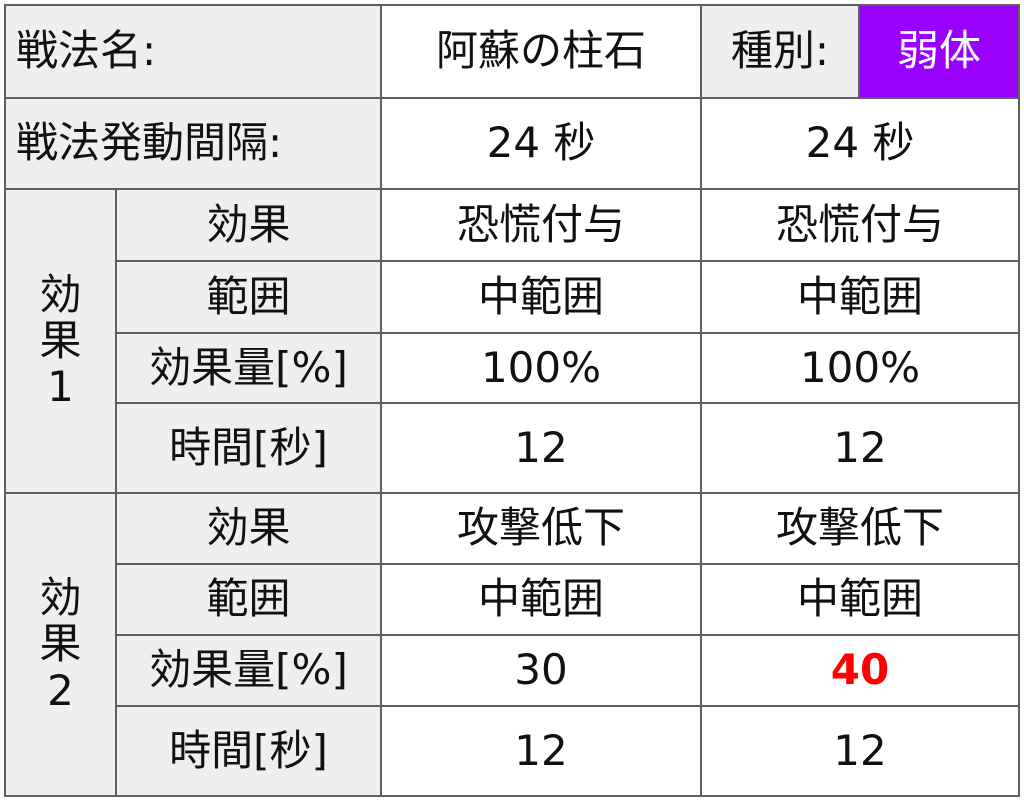 This screenshot has width=1024, height=800. What do you see at coordinates (193, 51) in the screenshot?
I see `tactic-name-label: 戦法名:` at bounding box center [193, 51].